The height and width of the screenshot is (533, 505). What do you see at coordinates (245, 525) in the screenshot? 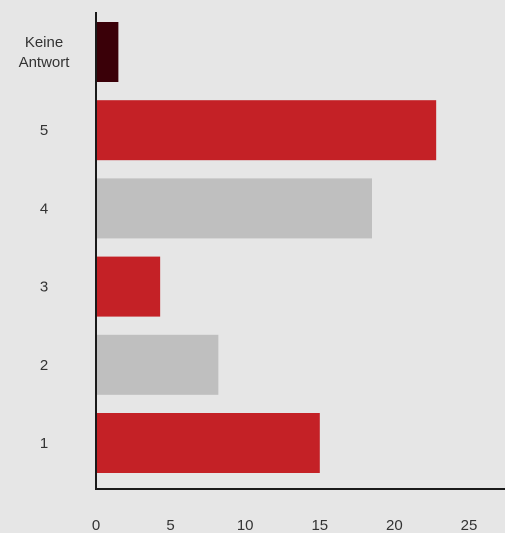
I see `x-tick-label: 10` at bounding box center [245, 525].